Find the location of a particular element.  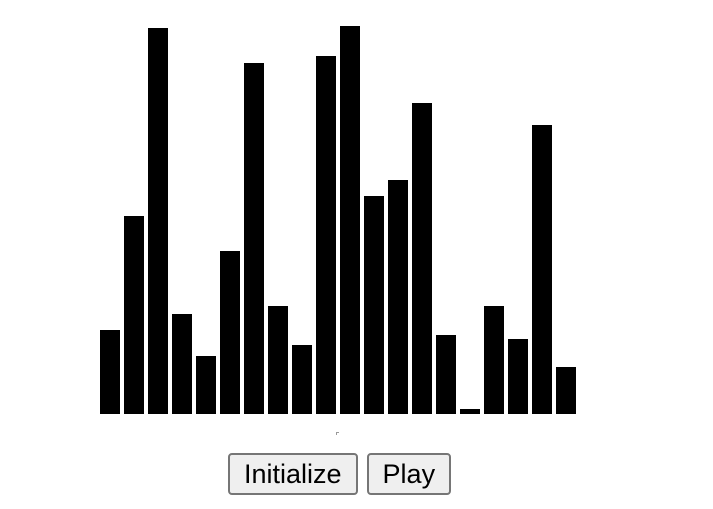

controls-bar: Initialize Play is located at coordinates (340, 474).